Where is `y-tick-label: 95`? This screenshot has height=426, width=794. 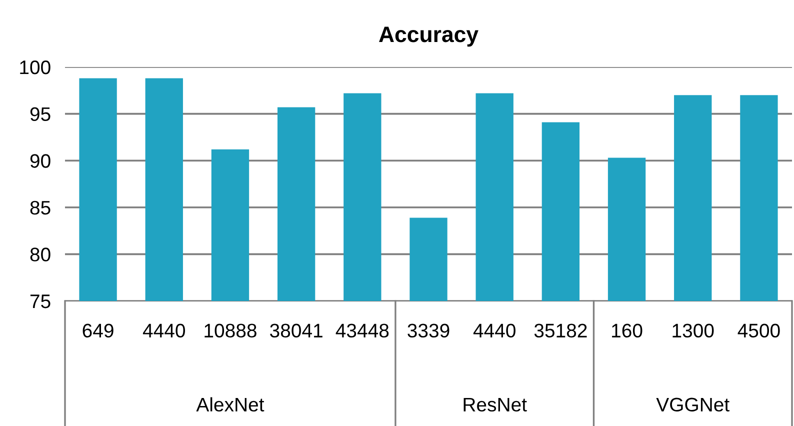
y-tick-label: 95 is located at coordinates (40, 114).